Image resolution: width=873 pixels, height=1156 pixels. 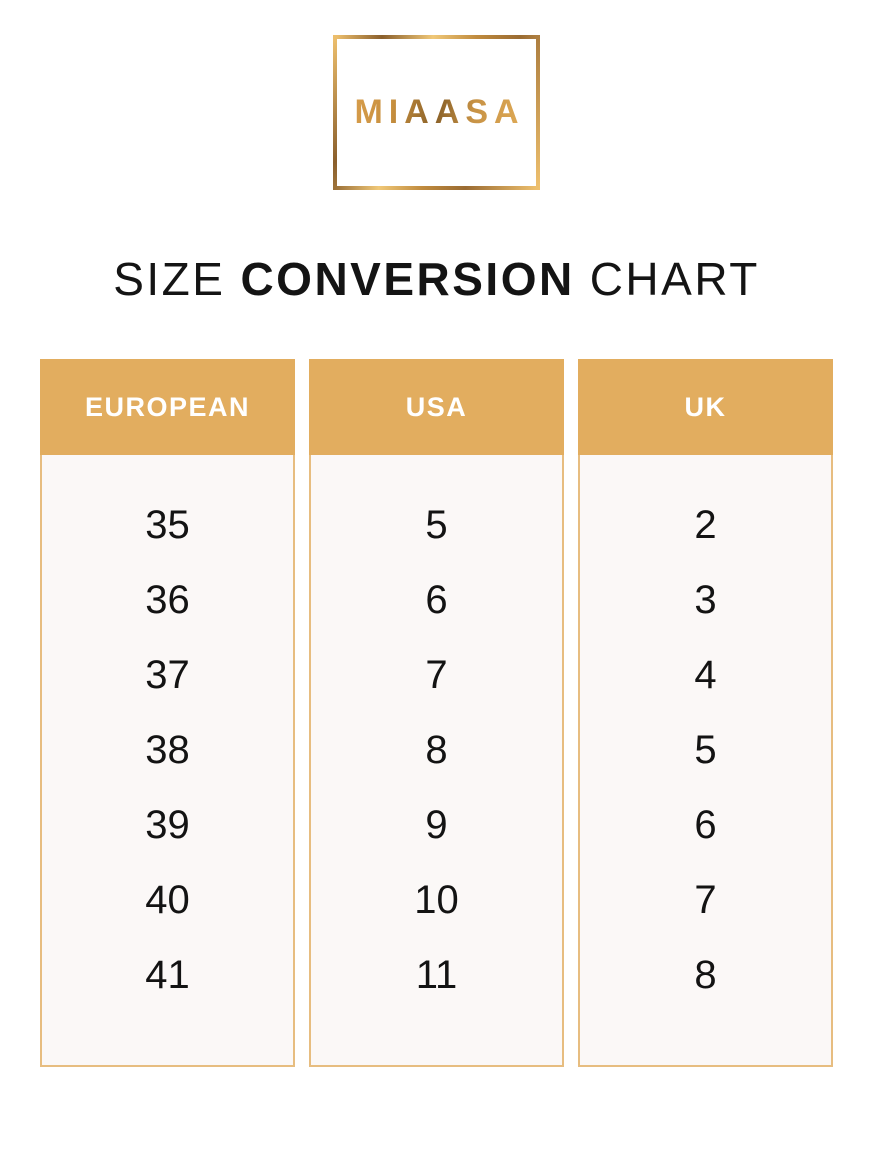 I want to click on table-cell: 11, so click(x=436, y=975).